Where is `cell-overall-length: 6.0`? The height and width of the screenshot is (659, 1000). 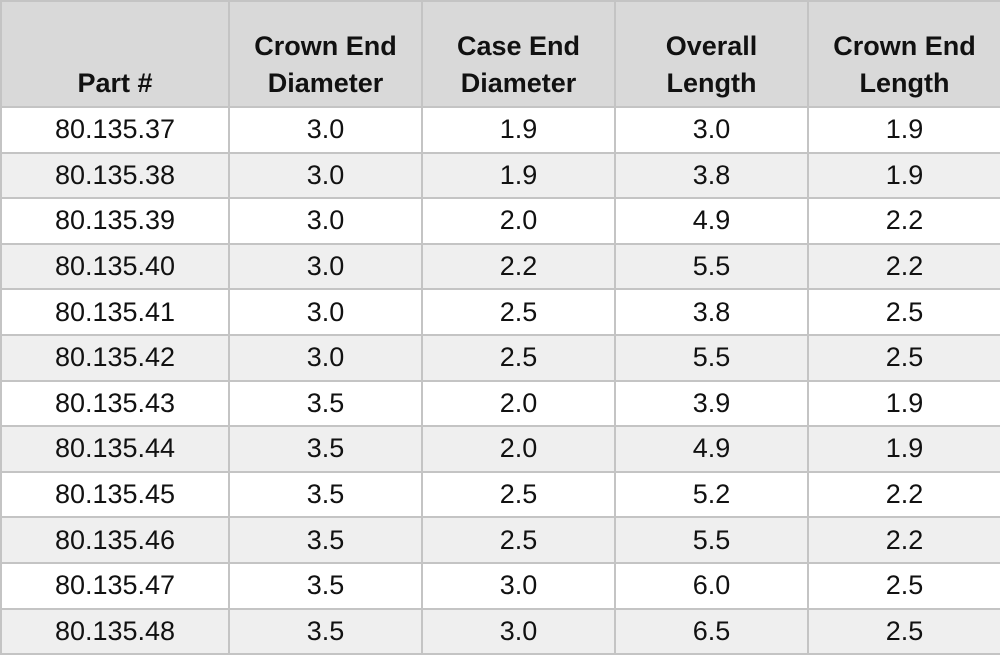 cell-overall-length: 6.0 is located at coordinates (711, 585).